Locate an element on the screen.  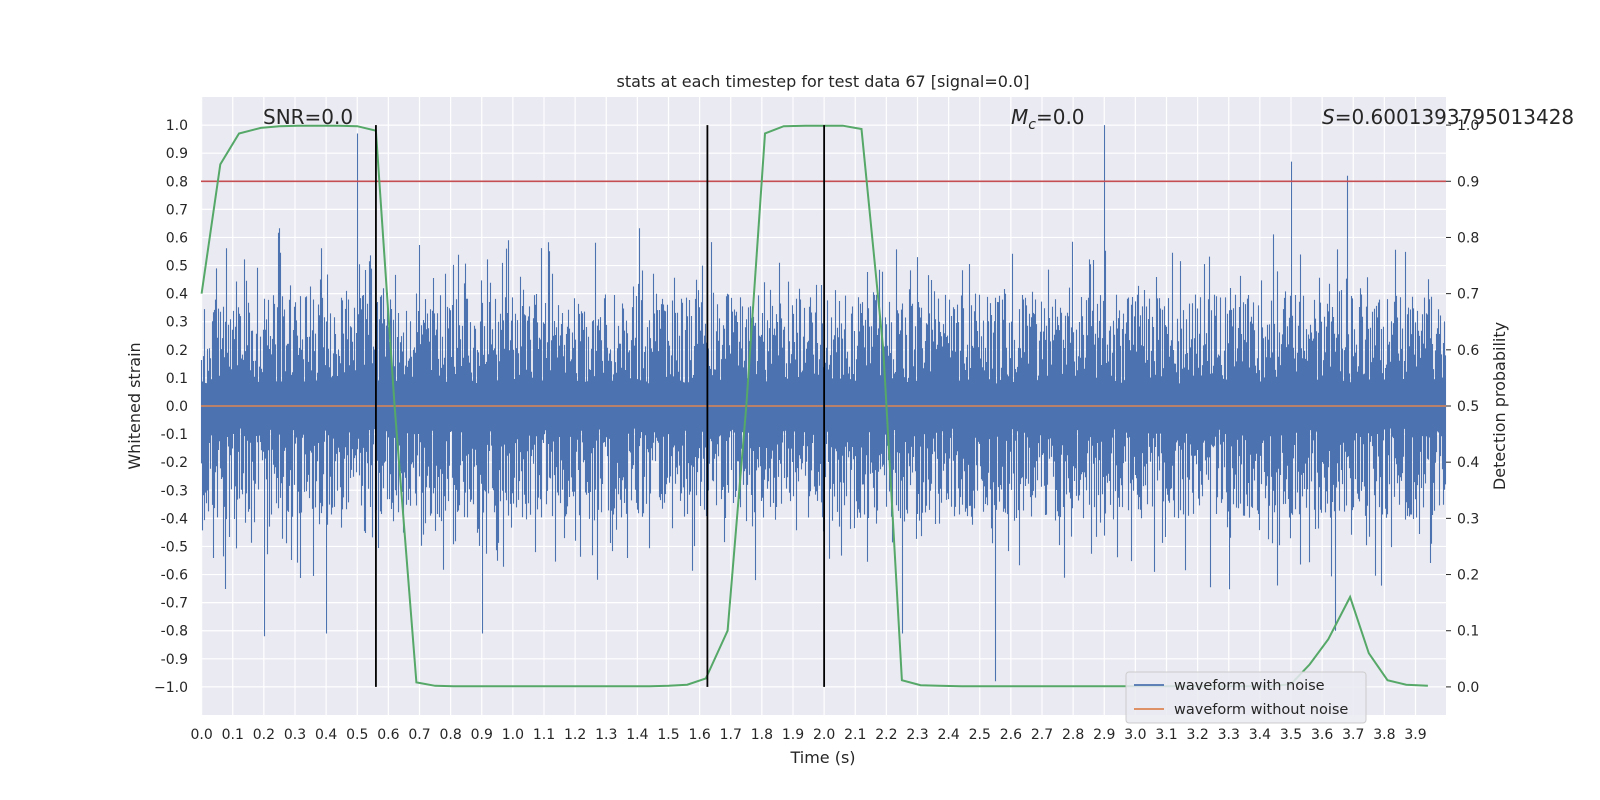
y-tick-label: 0.3 is located at coordinates (177, 323).